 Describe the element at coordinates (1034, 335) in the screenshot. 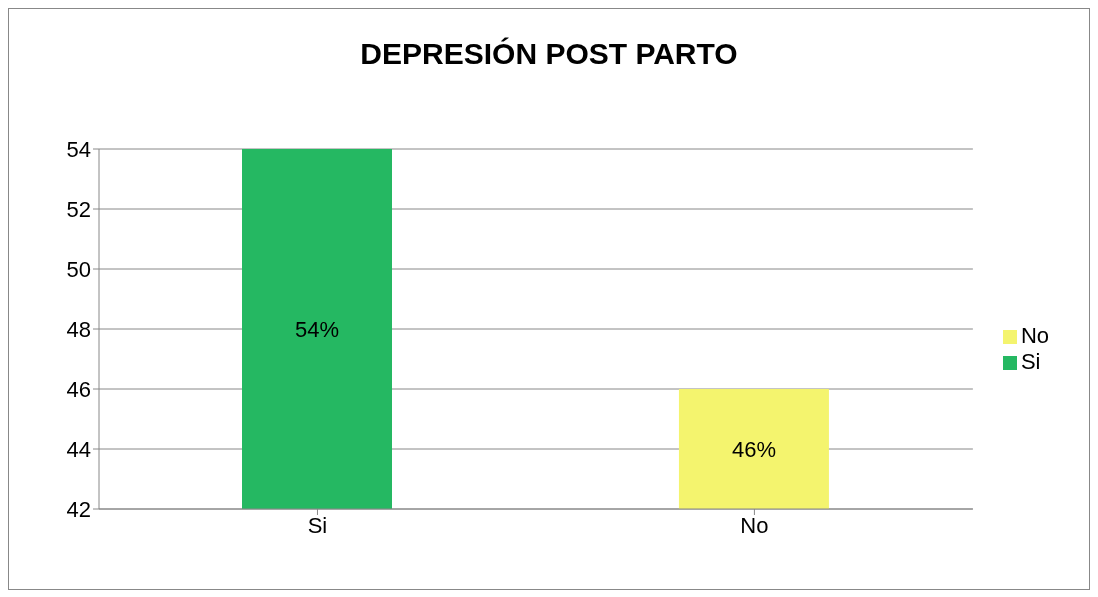

I see `legend-label: No` at that location.